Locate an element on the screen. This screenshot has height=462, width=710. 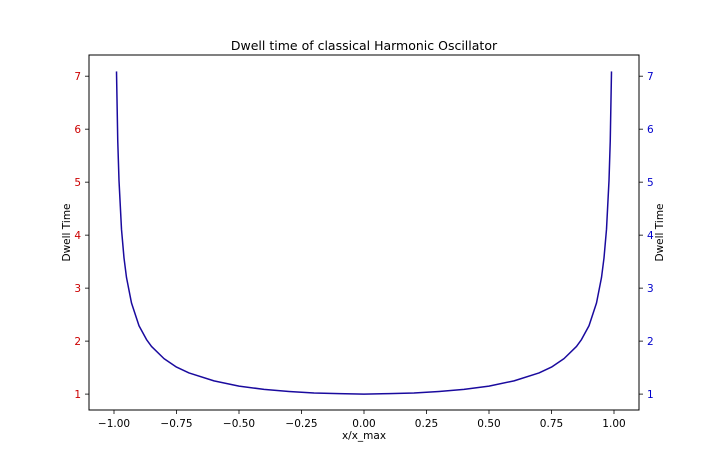
x-tick-label: 0.50 is located at coordinates (488, 424).